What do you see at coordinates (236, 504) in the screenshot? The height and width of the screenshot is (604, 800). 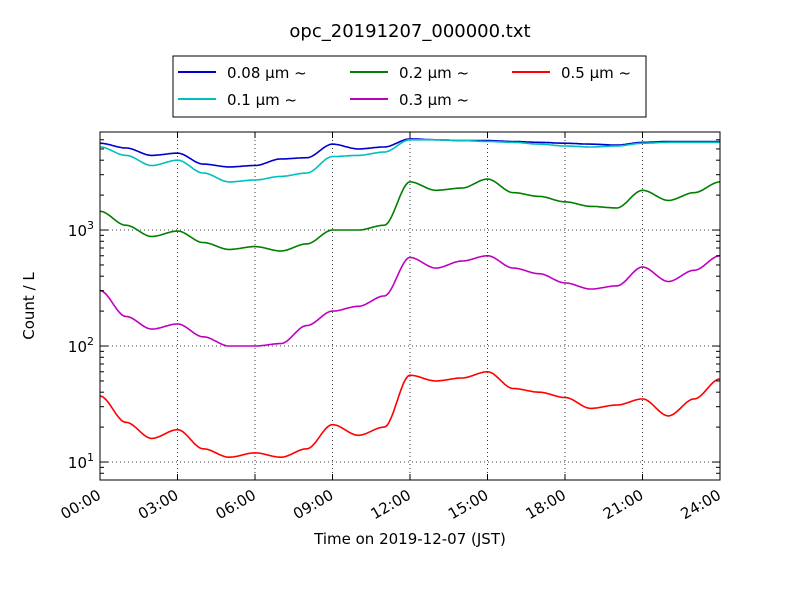 I see `x-tick-label: 06:00` at bounding box center [236, 504].